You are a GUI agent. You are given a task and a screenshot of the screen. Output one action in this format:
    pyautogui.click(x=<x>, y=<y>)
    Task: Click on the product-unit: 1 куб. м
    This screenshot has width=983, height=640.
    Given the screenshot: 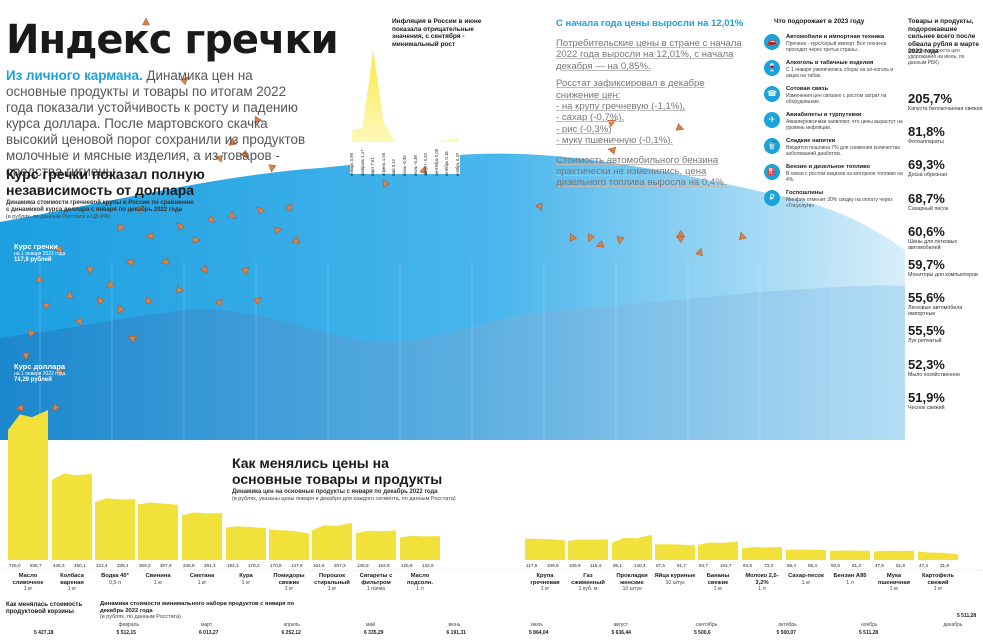 What is the action you would take?
    pyautogui.click(x=588, y=589)
    